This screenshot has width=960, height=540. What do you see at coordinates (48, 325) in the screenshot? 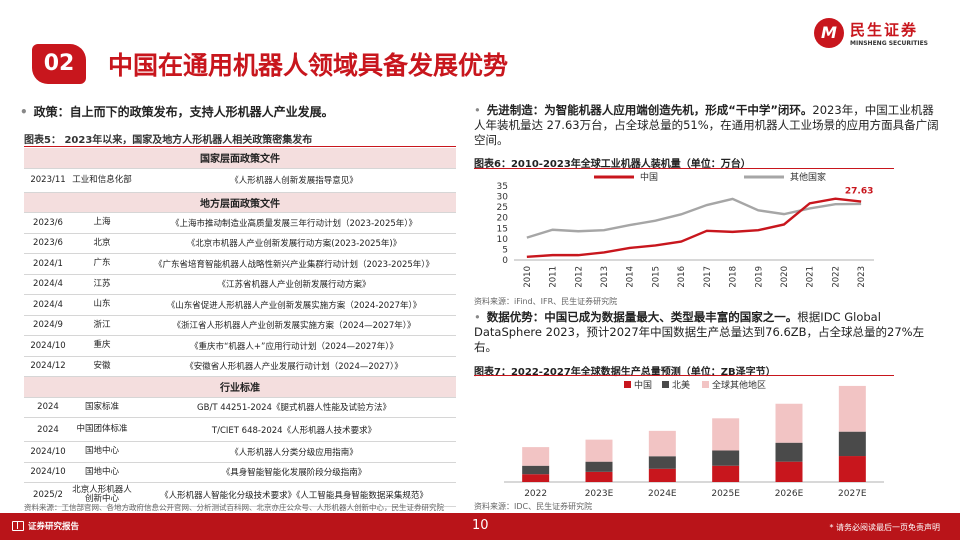
I see `date-cell: 2024/9` at bounding box center [48, 325].